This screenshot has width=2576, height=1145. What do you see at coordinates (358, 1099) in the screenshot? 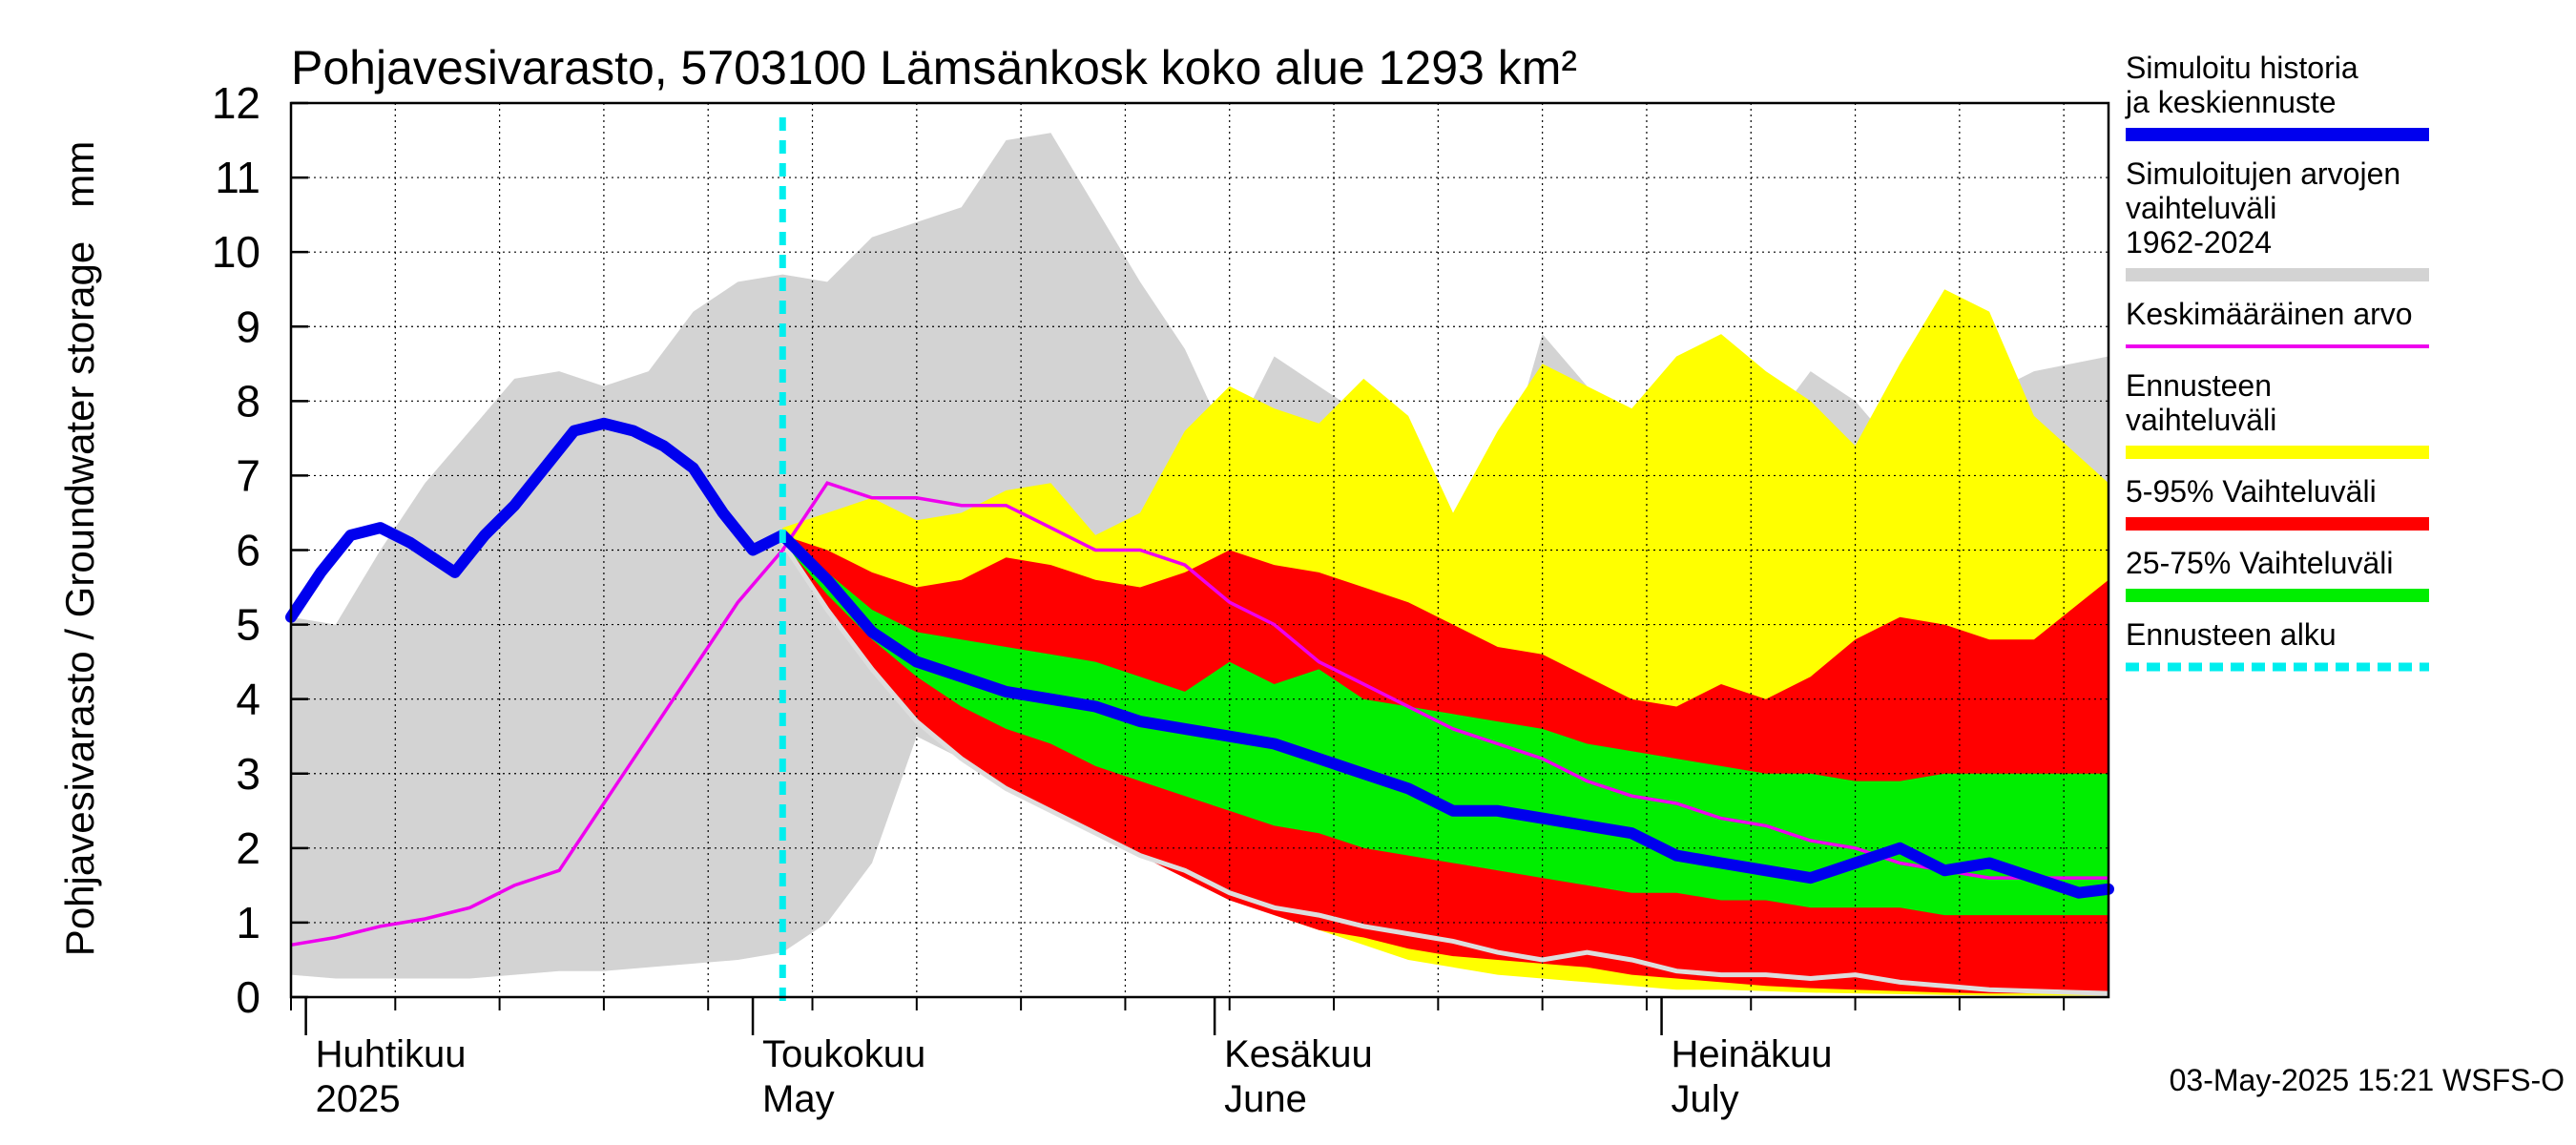
I see `x-month-label-en: 2025` at bounding box center [358, 1099].